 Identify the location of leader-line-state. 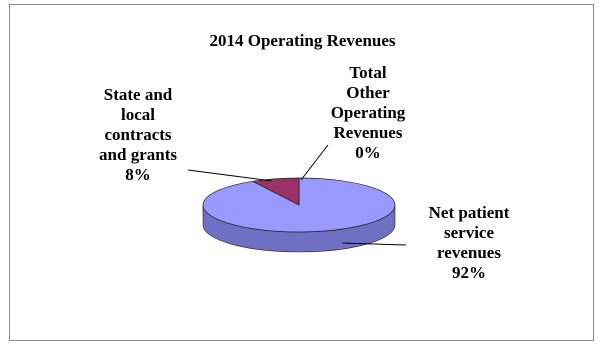
(229, 175).